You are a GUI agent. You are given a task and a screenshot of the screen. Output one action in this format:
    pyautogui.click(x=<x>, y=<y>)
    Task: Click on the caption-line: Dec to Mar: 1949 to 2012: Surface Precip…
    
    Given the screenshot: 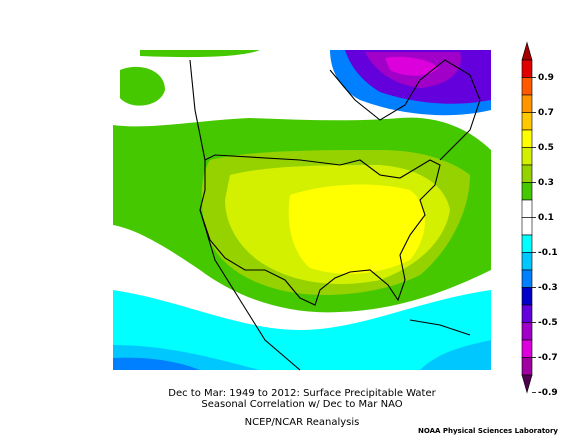 What is the action you would take?
    pyautogui.click(x=302, y=393)
    